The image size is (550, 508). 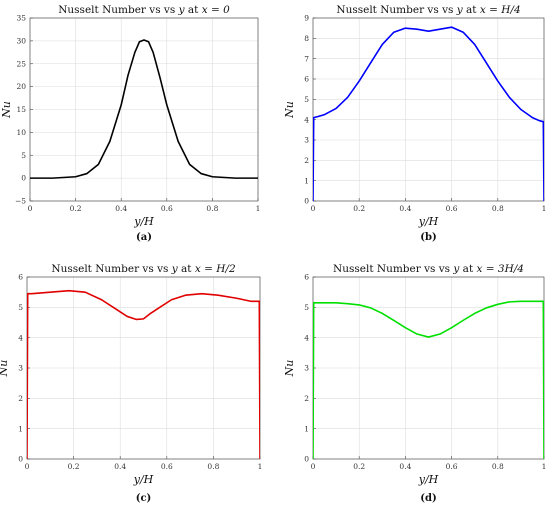 I want to click on subfigure-caption: (c), so click(x=144, y=498).